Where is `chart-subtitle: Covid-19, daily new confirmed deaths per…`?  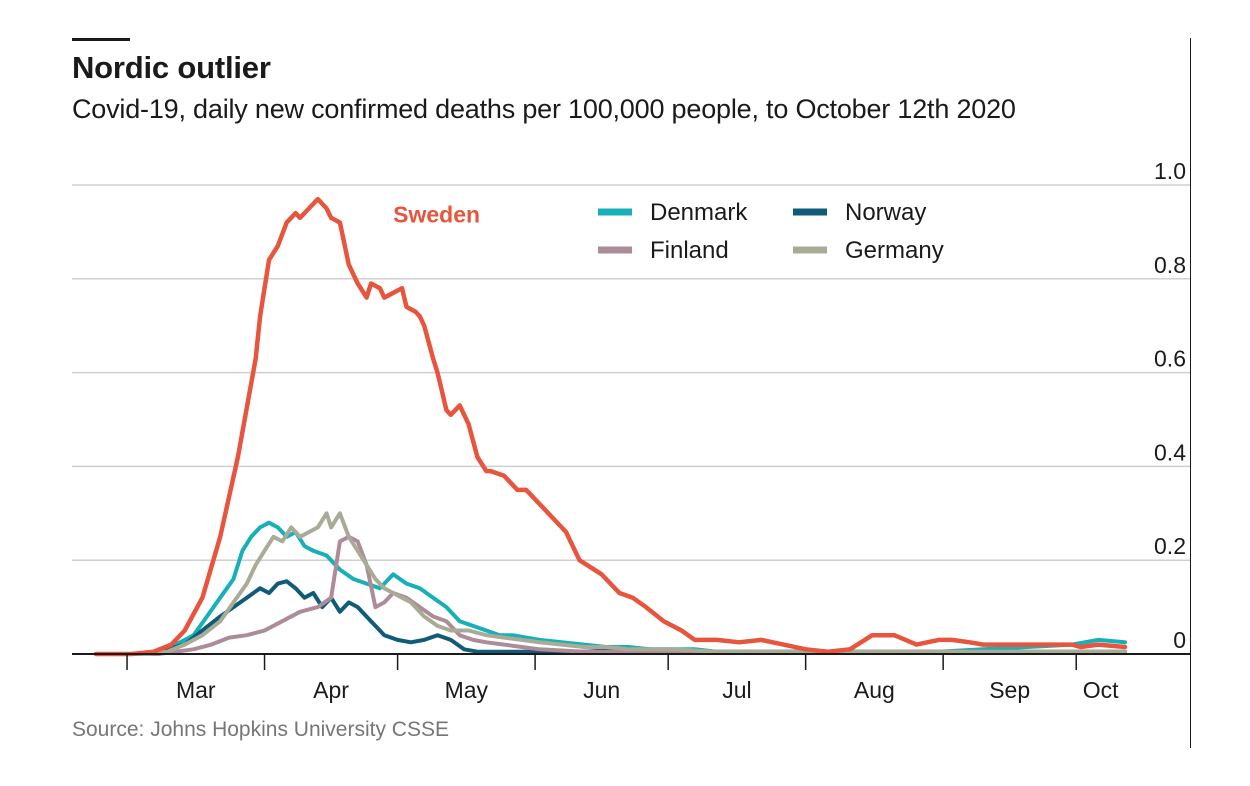
chart-subtitle: Covid-19, daily new confirmed deaths per… is located at coordinates (544, 109).